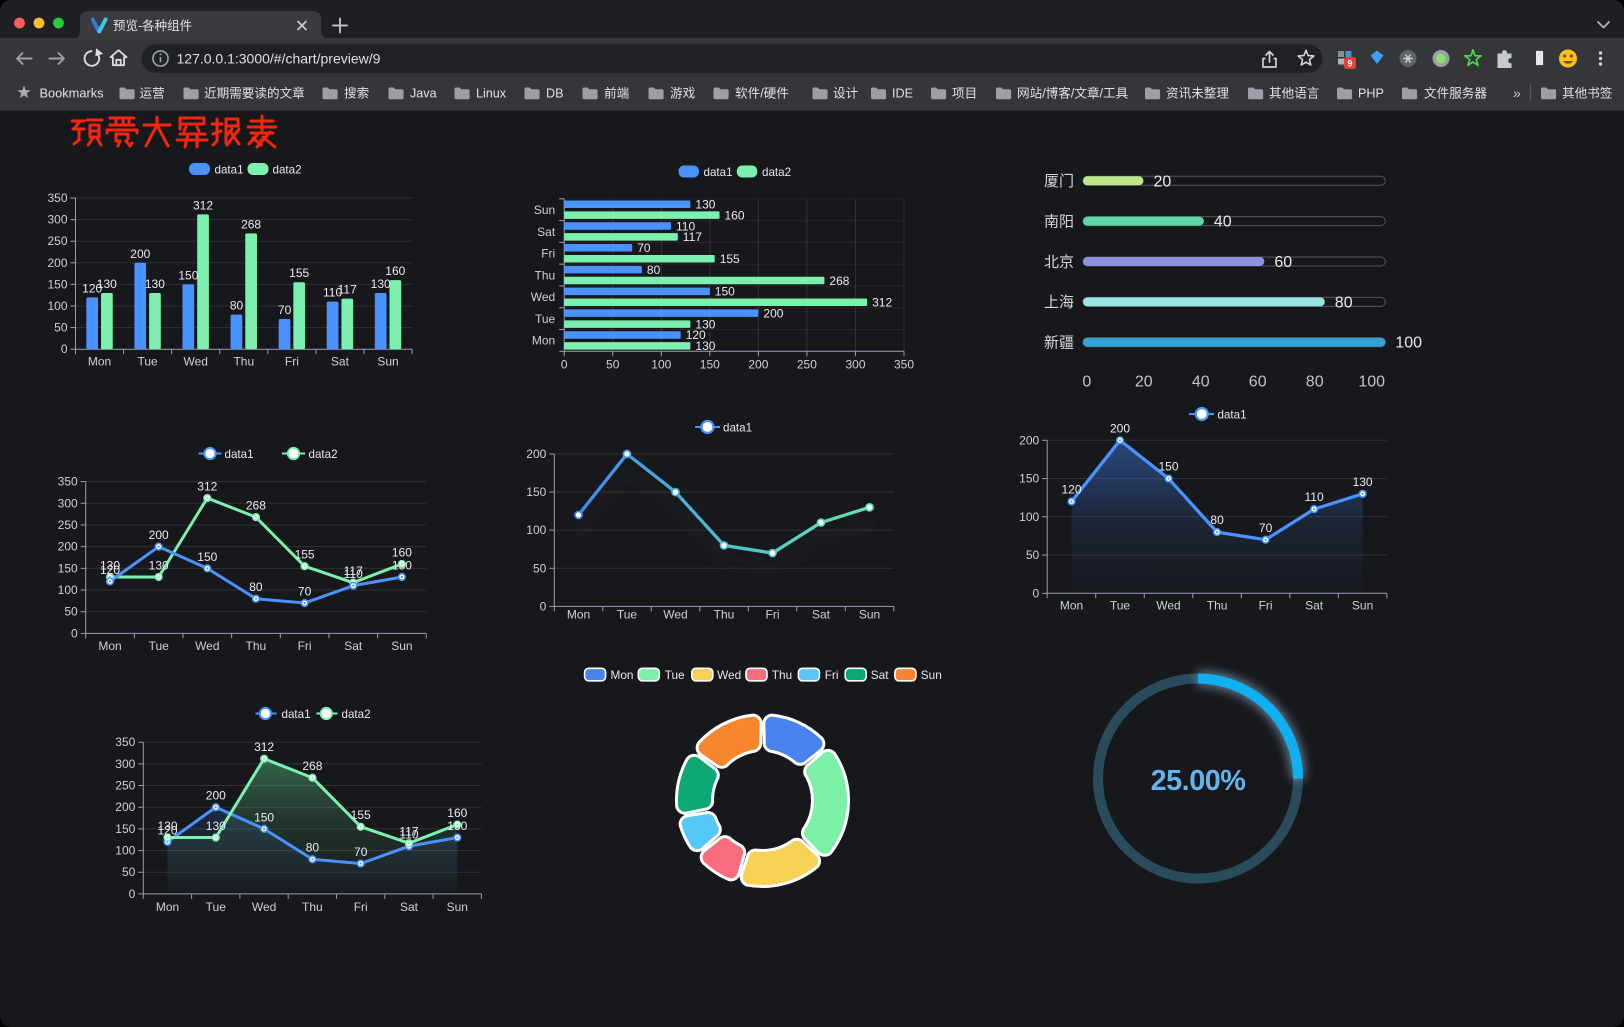 The image size is (1624, 1027). Describe the element at coordinates (110, 570) in the screenshot. I see `svg-text: 120` at that location.